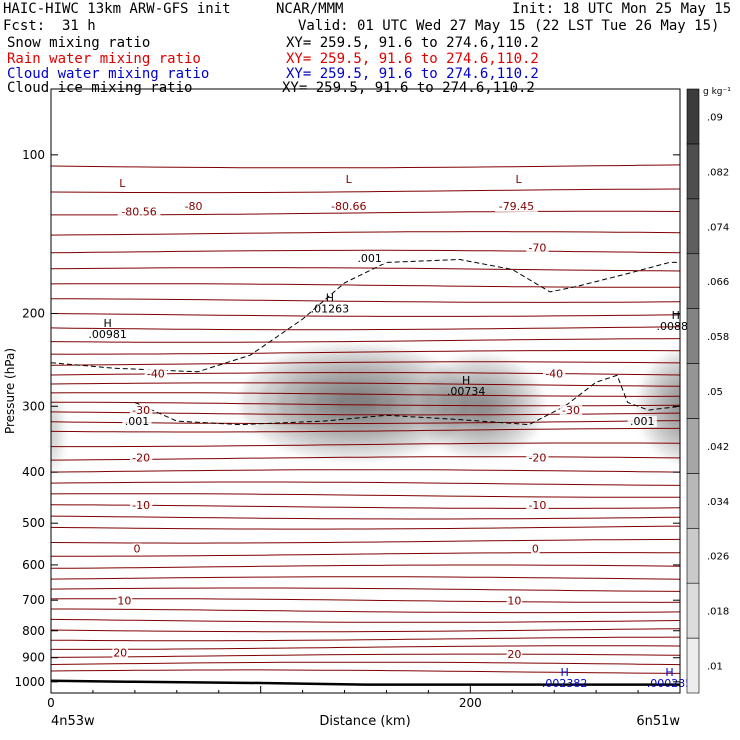  What do you see at coordinates (24, 26) in the screenshot?
I see `header-fcst-label: Fcst:` at bounding box center [24, 26].